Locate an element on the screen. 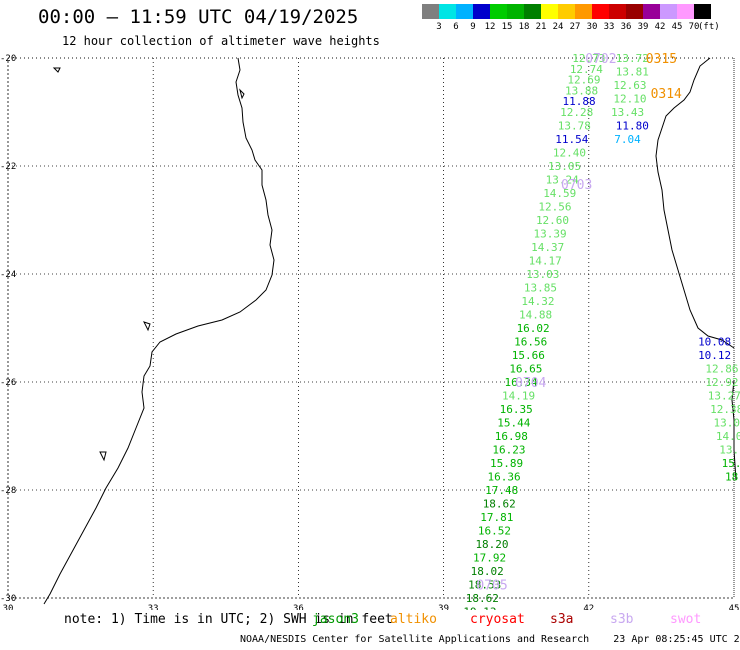  wave-height-value: 18.20 is located at coordinates (491, 544).